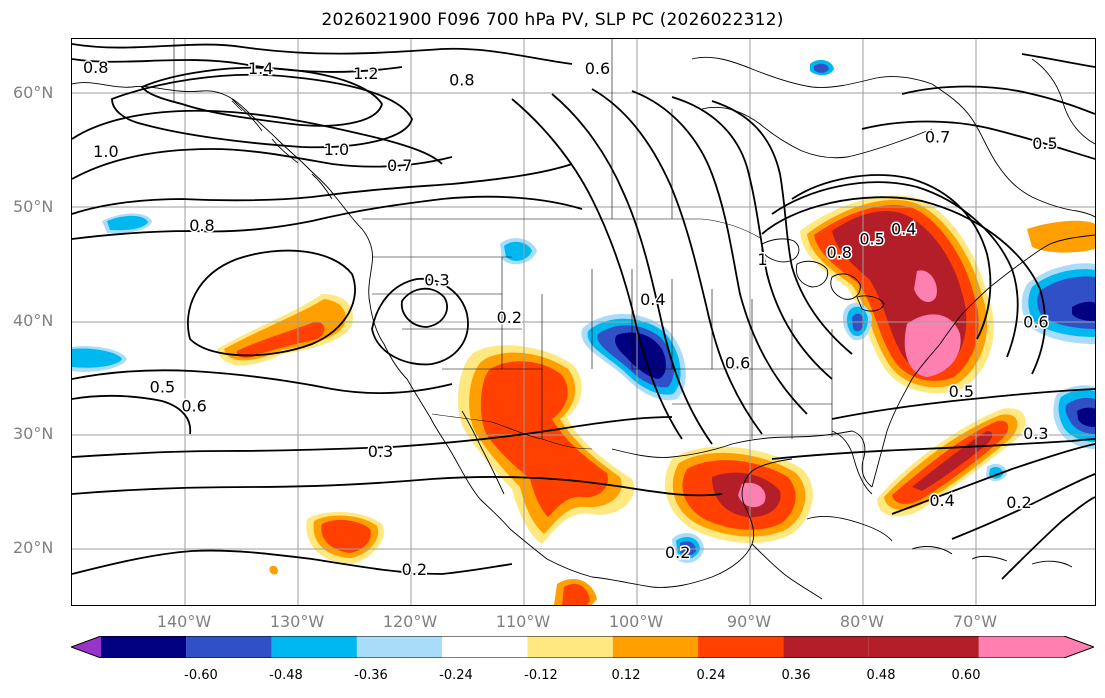 This screenshot has width=1105, height=698. Describe the element at coordinates (33, 92) in the screenshot. I see `lat-label-60n: 60°N` at that location.